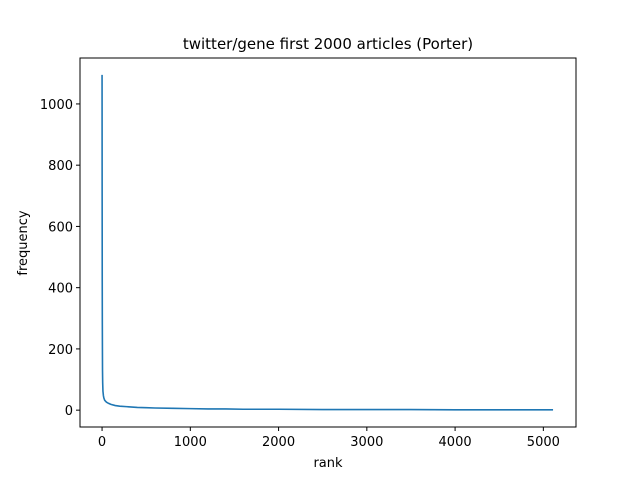 The image size is (640, 484). I want to click on y-tick-label: 0, so click(69, 411).